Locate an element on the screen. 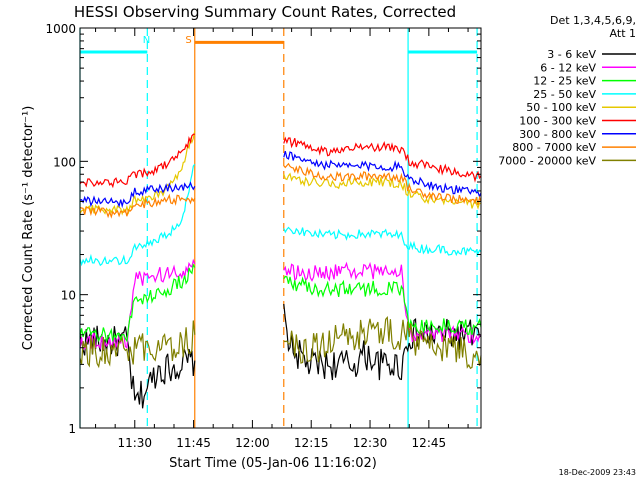 The width and height of the screenshot is (640, 480). series-line-3-pre is located at coordinates (137, 303).